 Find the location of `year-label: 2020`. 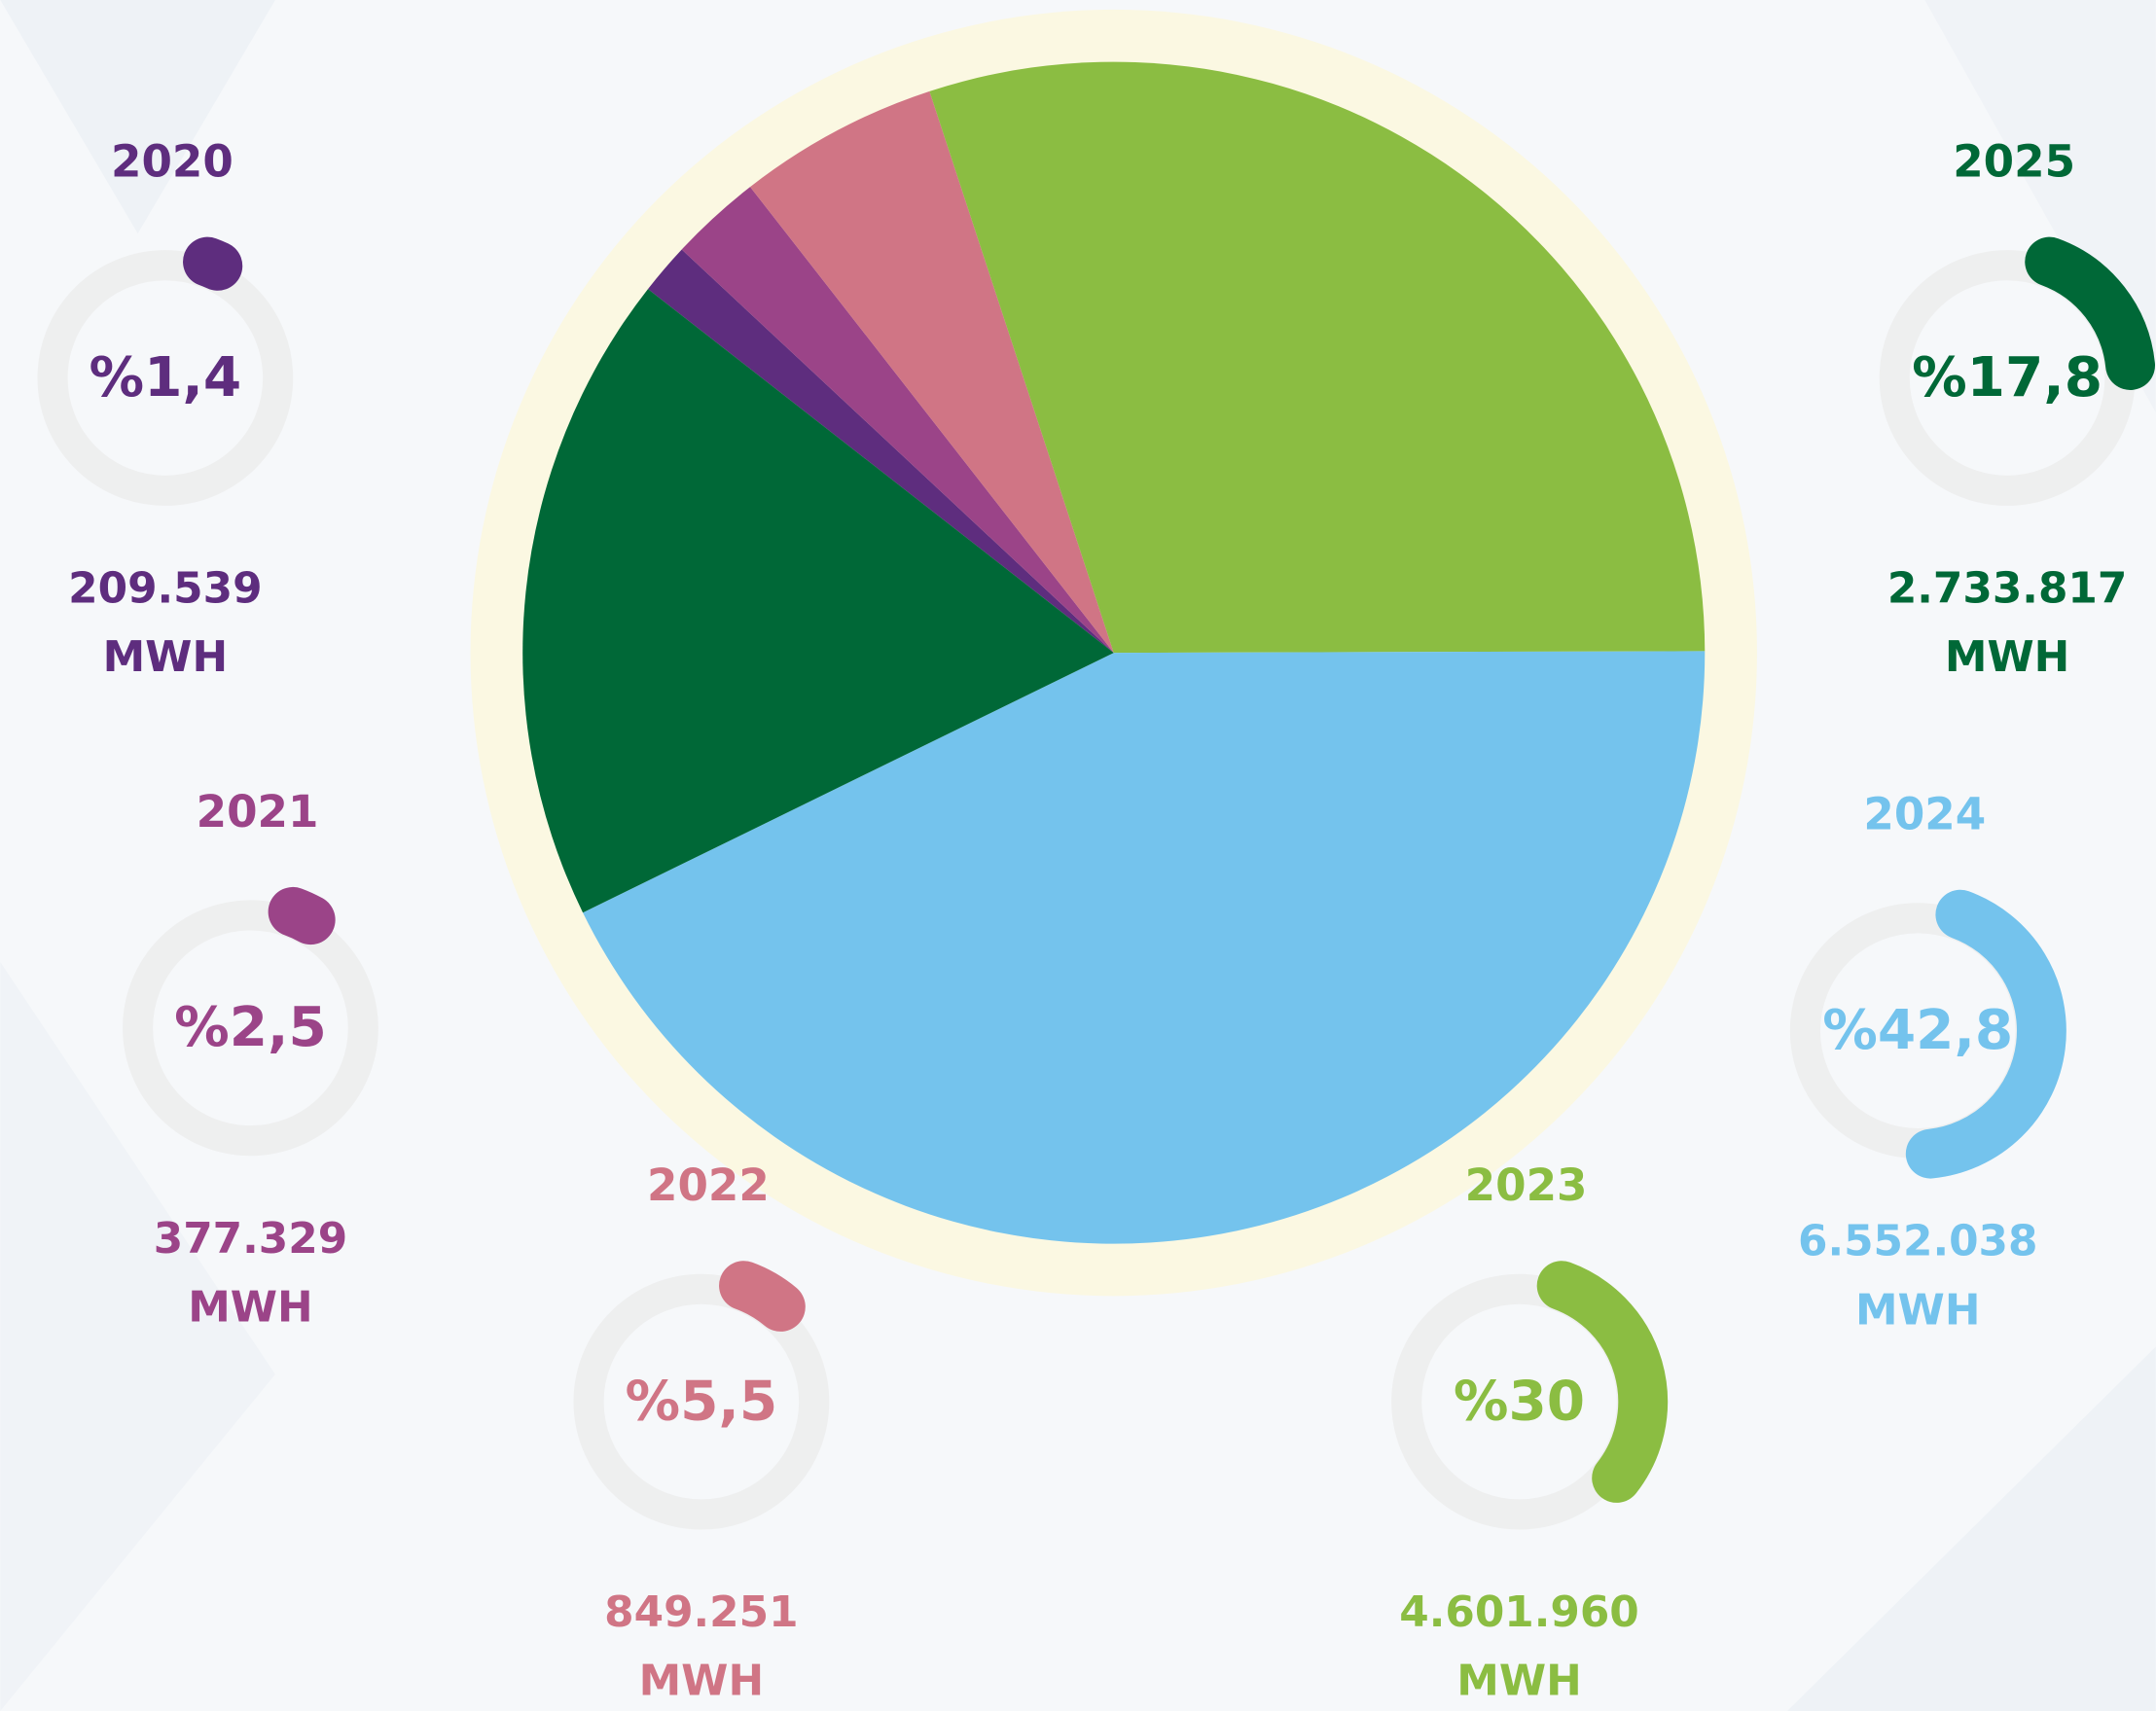

year-label: 2020 is located at coordinates (172, 162).